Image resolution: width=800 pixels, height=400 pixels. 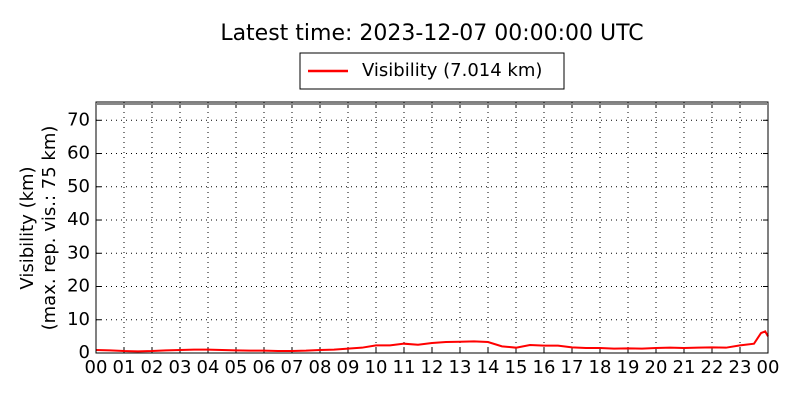 I want to click on y-tick-label: 60, so click(x=78, y=153).